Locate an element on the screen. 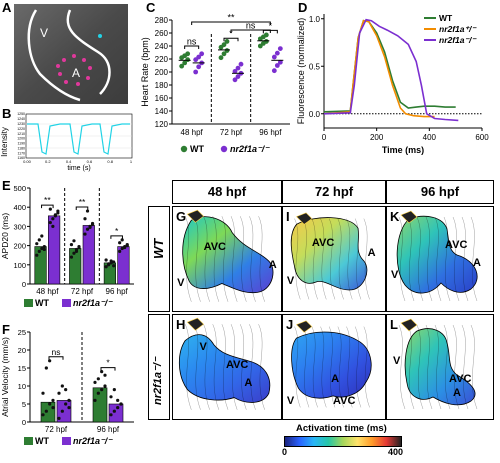 Image resolution: width=500 pixels, height=463 pixels. panel-a-micrograph: V A is located at coordinates (71, 54).